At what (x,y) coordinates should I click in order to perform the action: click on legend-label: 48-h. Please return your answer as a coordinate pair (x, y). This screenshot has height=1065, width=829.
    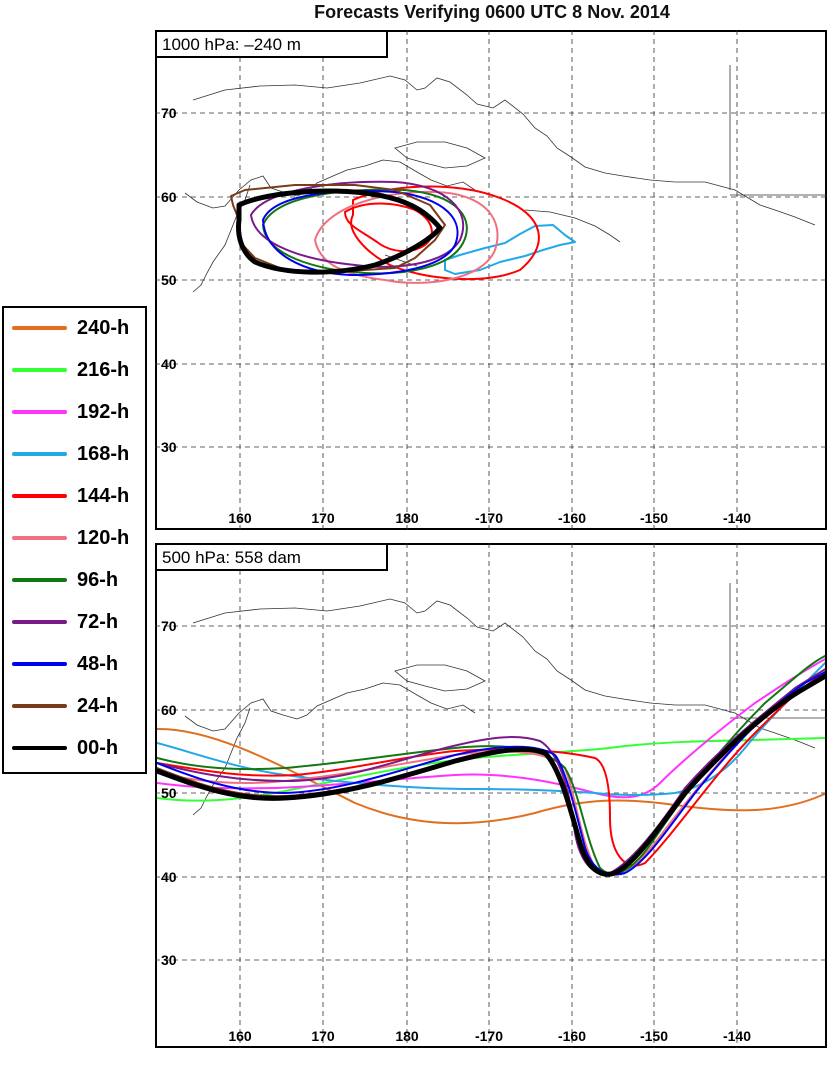
    Looking at the image, I should click on (98, 663).